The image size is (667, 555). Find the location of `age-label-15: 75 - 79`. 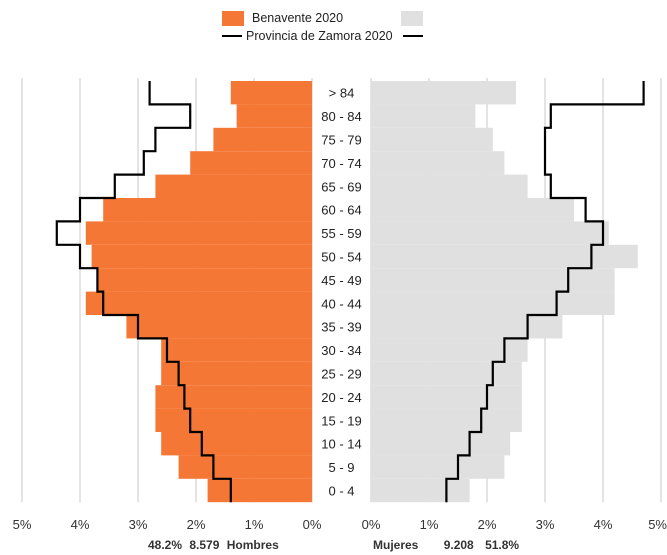

age-label-15: 75 - 79 is located at coordinates (341, 140).